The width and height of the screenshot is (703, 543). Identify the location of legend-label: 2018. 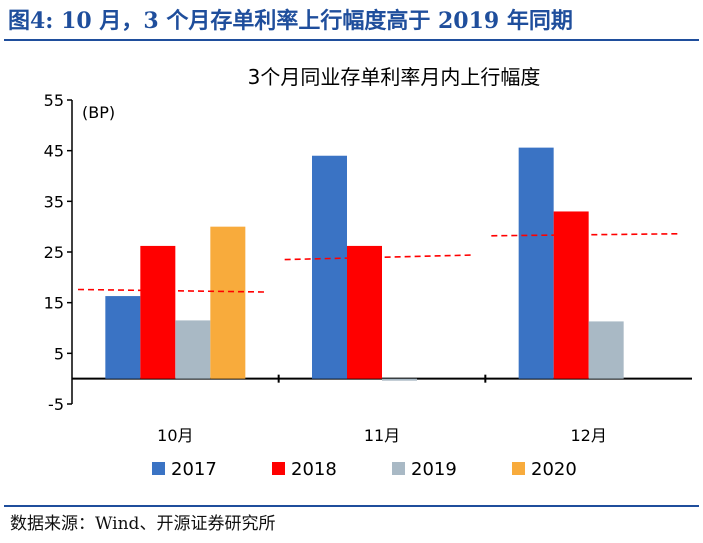
(314, 469).